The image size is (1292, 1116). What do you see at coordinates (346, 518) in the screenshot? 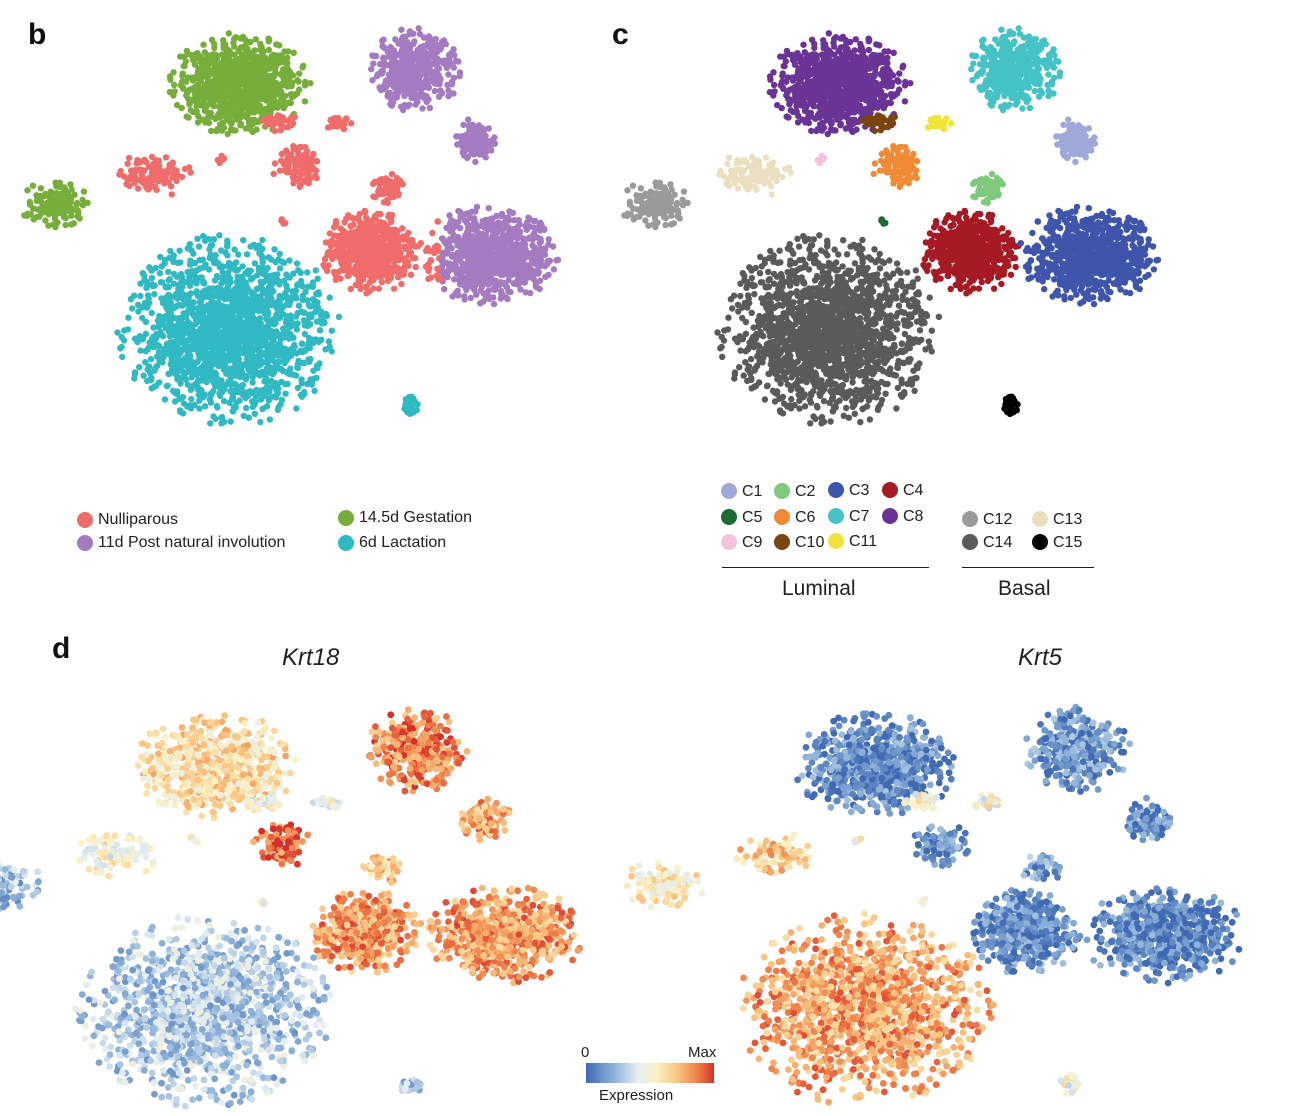
I see `legend-dot-gestation` at bounding box center [346, 518].